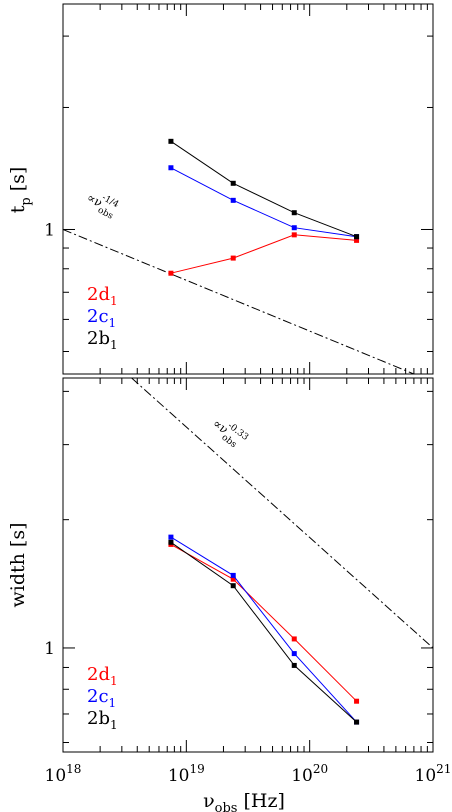 This screenshot has height=812, width=452. What do you see at coordinates (49, 230) in the screenshot?
I see `y-tick-label-tp: 1` at bounding box center [49, 230].